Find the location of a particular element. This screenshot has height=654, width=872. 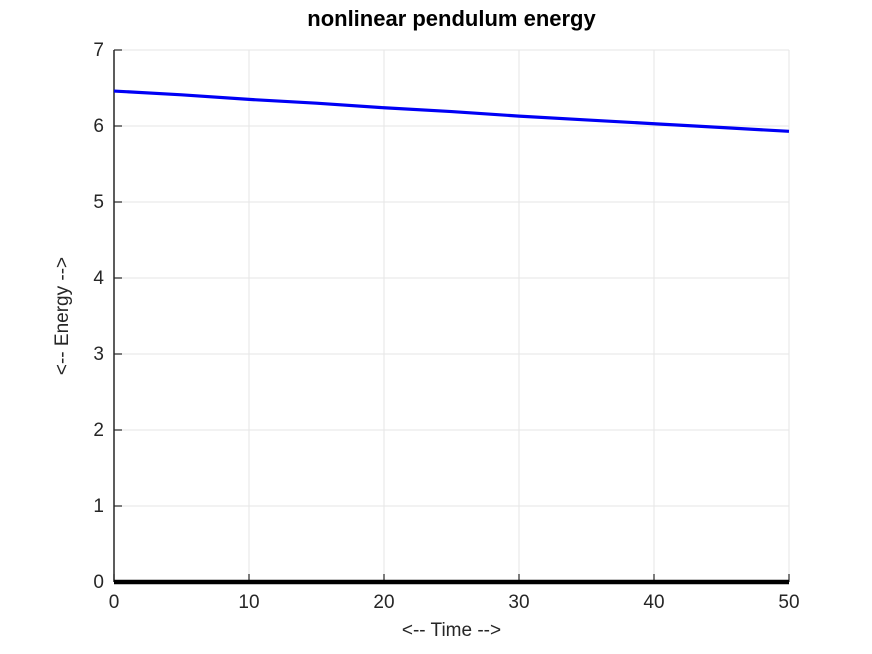

x-tick-label: 40 is located at coordinates (653, 602).